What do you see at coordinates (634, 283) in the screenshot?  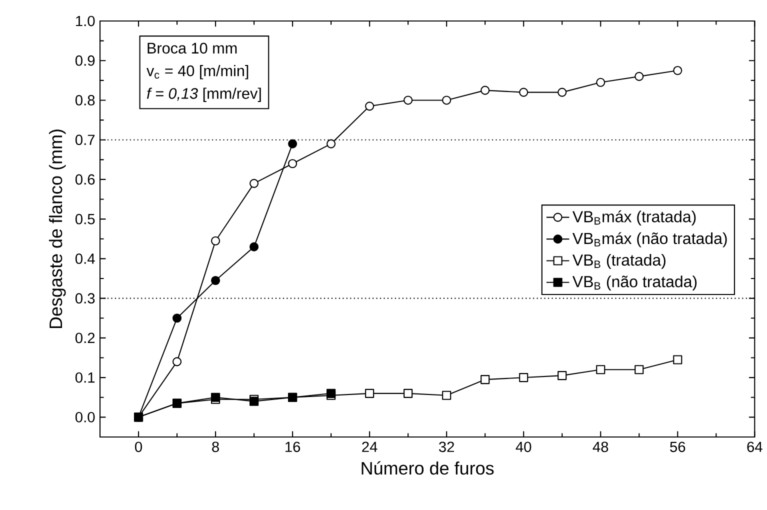 I see `legend-label: VB$_{B}$ (não tratada)` at bounding box center [634, 283].